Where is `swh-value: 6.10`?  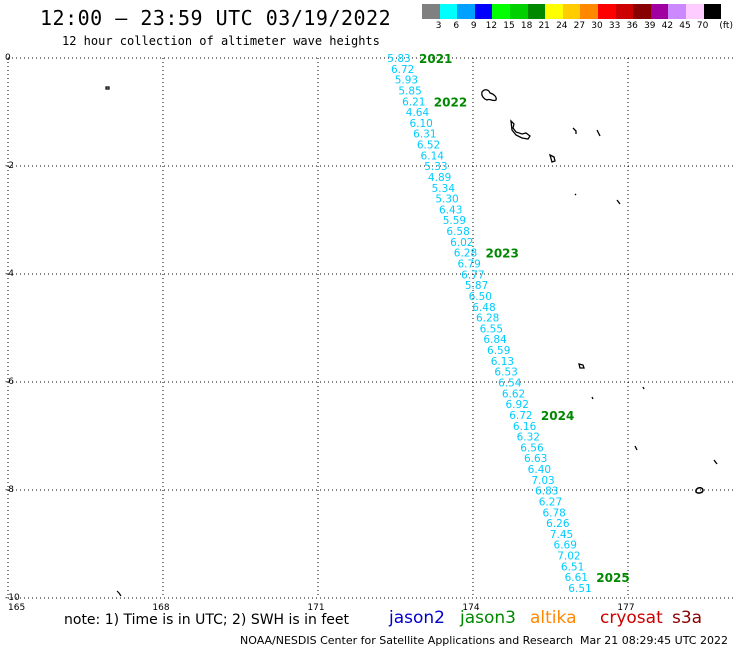 swh-value: 6.10 is located at coordinates (420, 124).